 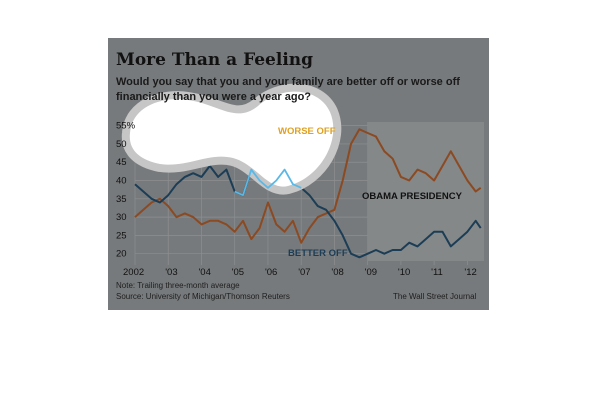 I want to click on x-tick-label: '10, so click(x=404, y=272).